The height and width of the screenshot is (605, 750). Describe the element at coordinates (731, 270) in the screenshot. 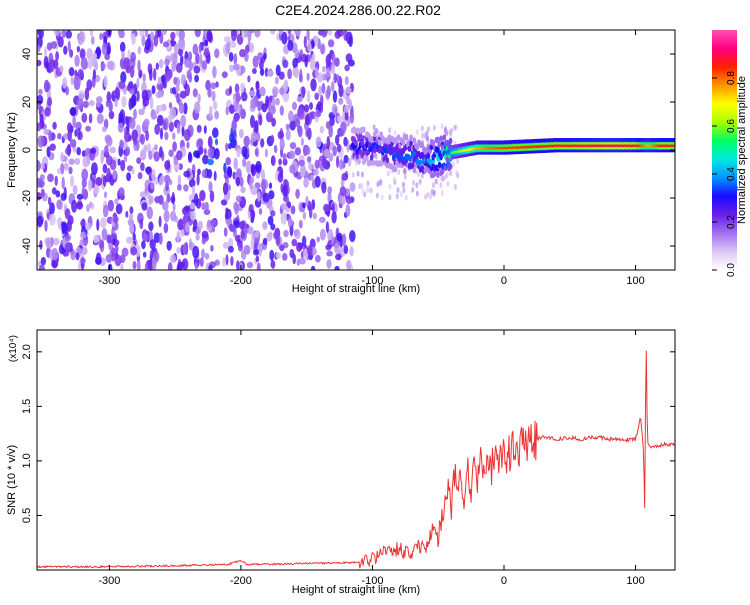

I see `colorbar-tick-label: 0.0` at that location.